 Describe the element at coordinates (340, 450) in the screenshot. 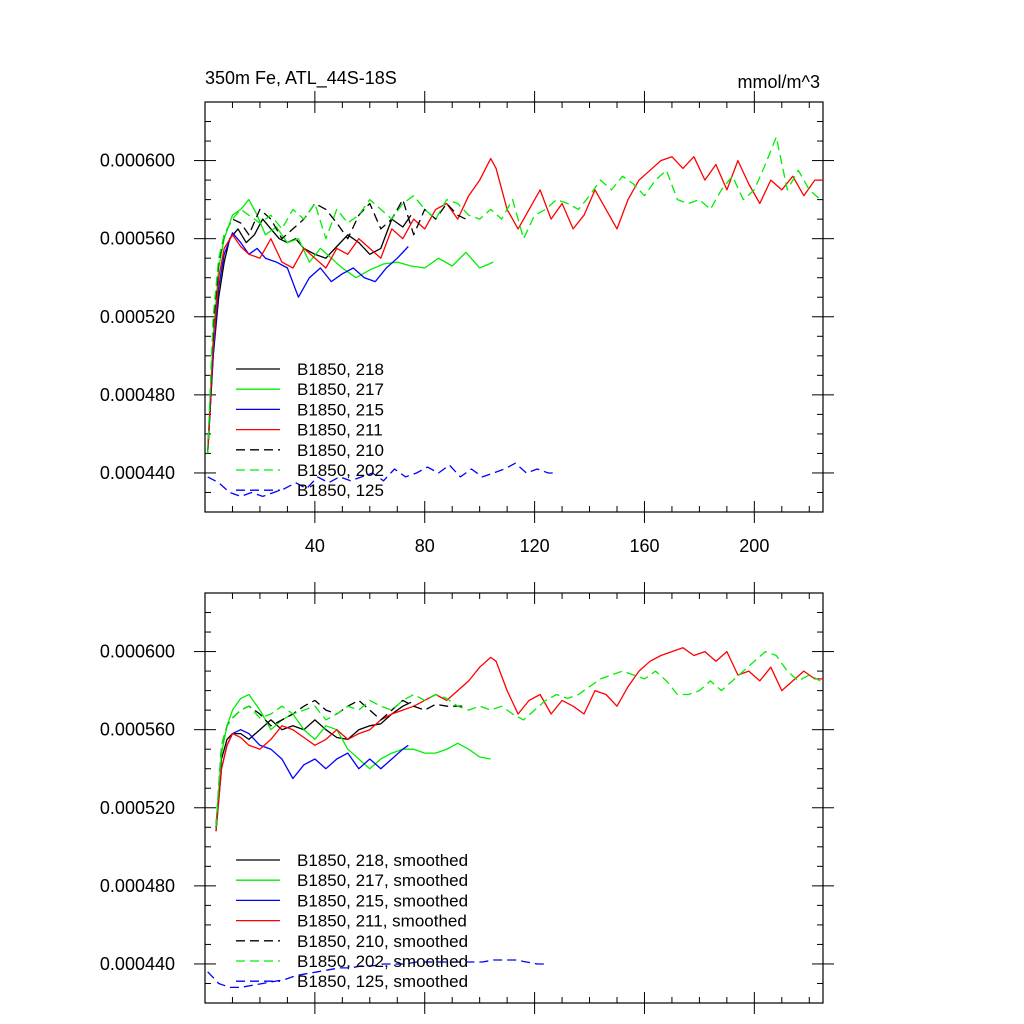

I see `legend-label: B1850, 210` at that location.